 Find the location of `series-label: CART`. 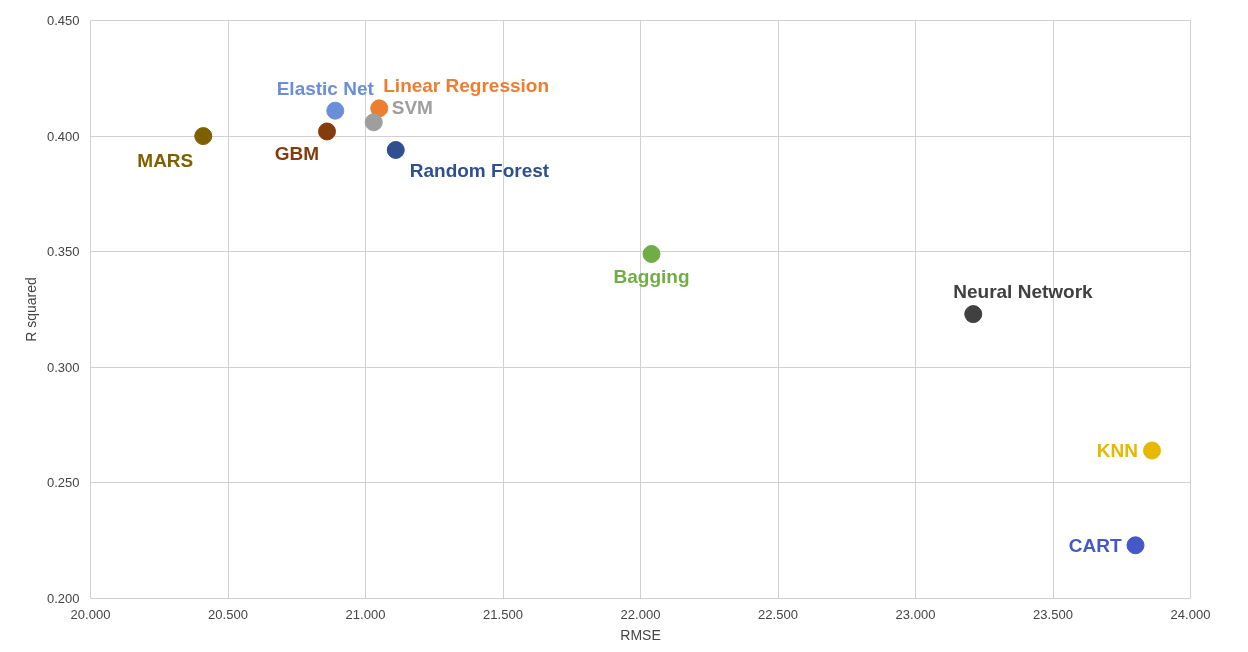

series-label: CART is located at coordinates (1095, 545).